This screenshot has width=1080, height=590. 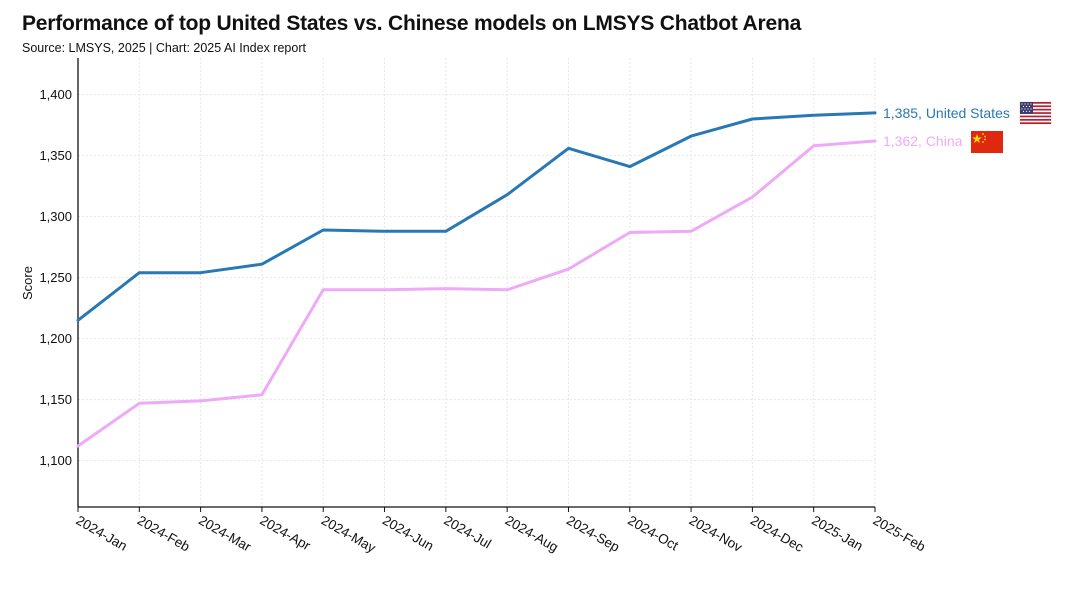 I want to click on end-label-united-states: 1,385, United States, so click(x=946, y=113).